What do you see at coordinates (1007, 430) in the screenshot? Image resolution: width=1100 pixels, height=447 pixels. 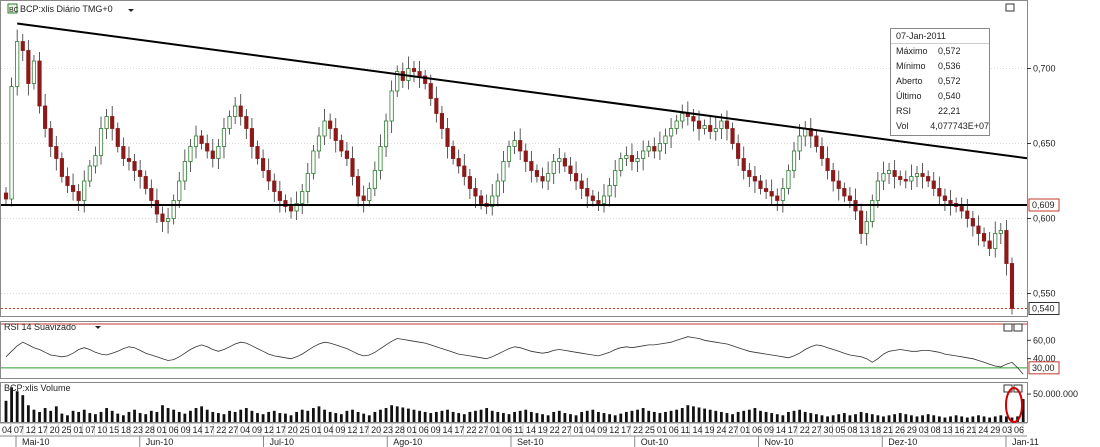 I see `day-label: 03` at bounding box center [1007, 430].